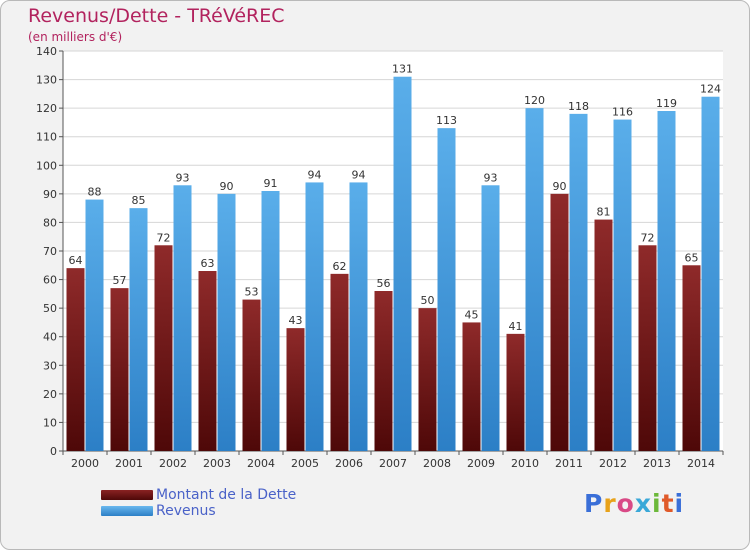  What do you see at coordinates (139, 200) in the screenshot?
I see `data-label-revenue: 85` at bounding box center [139, 200].